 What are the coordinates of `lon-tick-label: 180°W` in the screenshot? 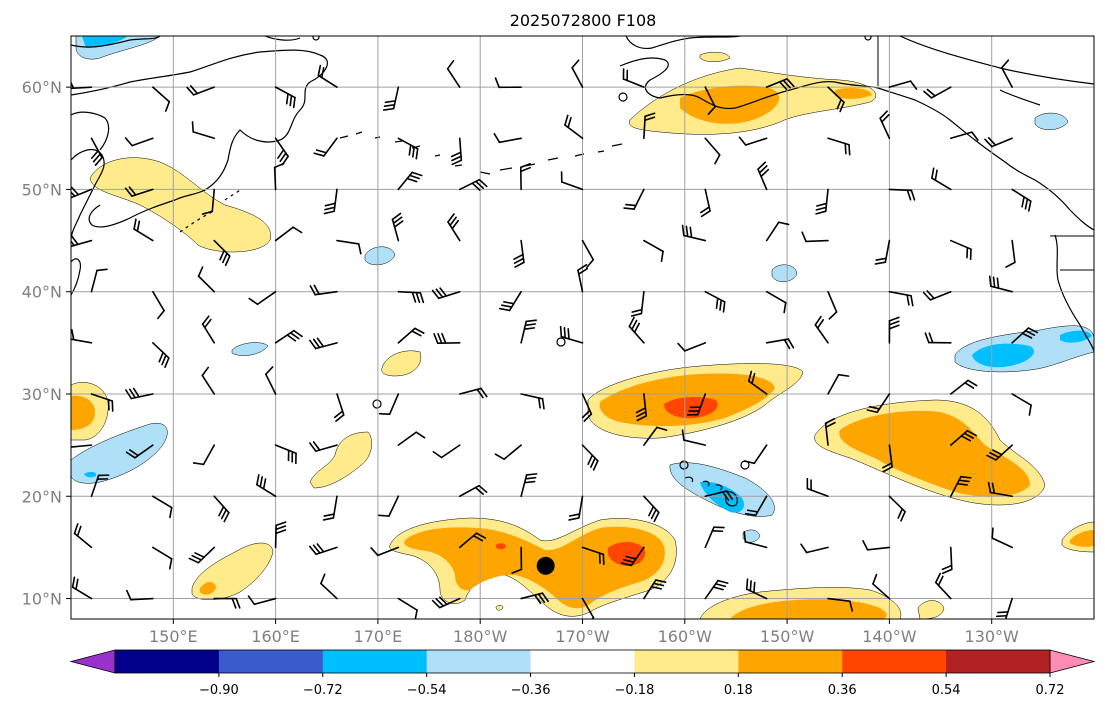 It's located at (480, 636).